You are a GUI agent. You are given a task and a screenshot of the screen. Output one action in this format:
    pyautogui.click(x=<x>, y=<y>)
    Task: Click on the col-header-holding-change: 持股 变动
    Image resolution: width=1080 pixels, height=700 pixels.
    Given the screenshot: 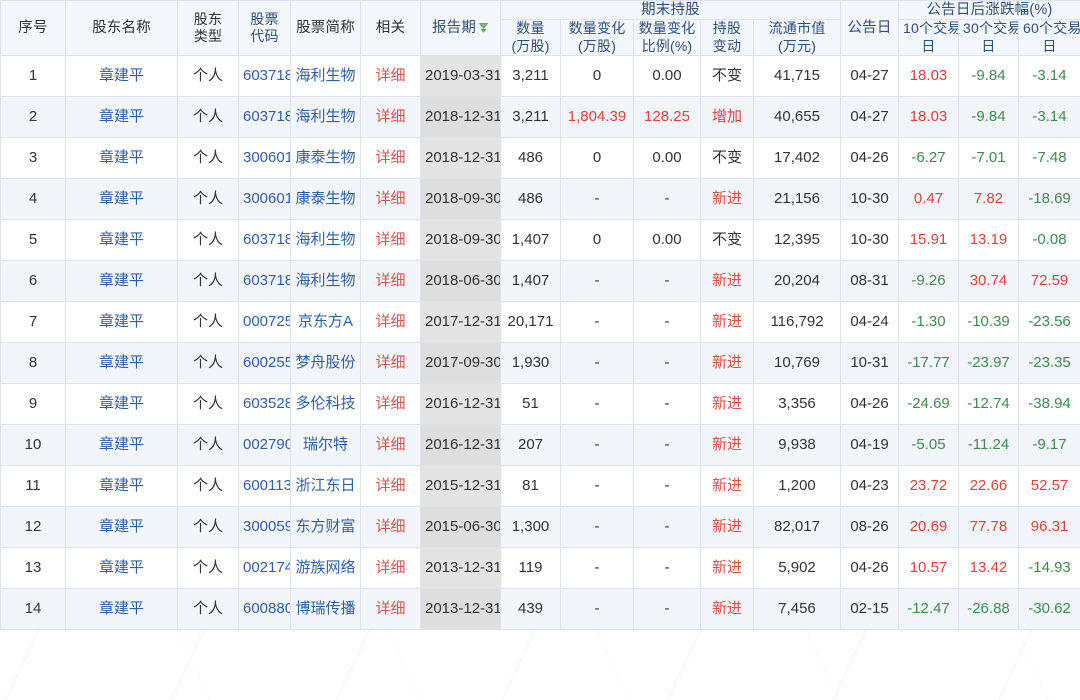 What is the action you would take?
    pyautogui.click(x=727, y=38)
    